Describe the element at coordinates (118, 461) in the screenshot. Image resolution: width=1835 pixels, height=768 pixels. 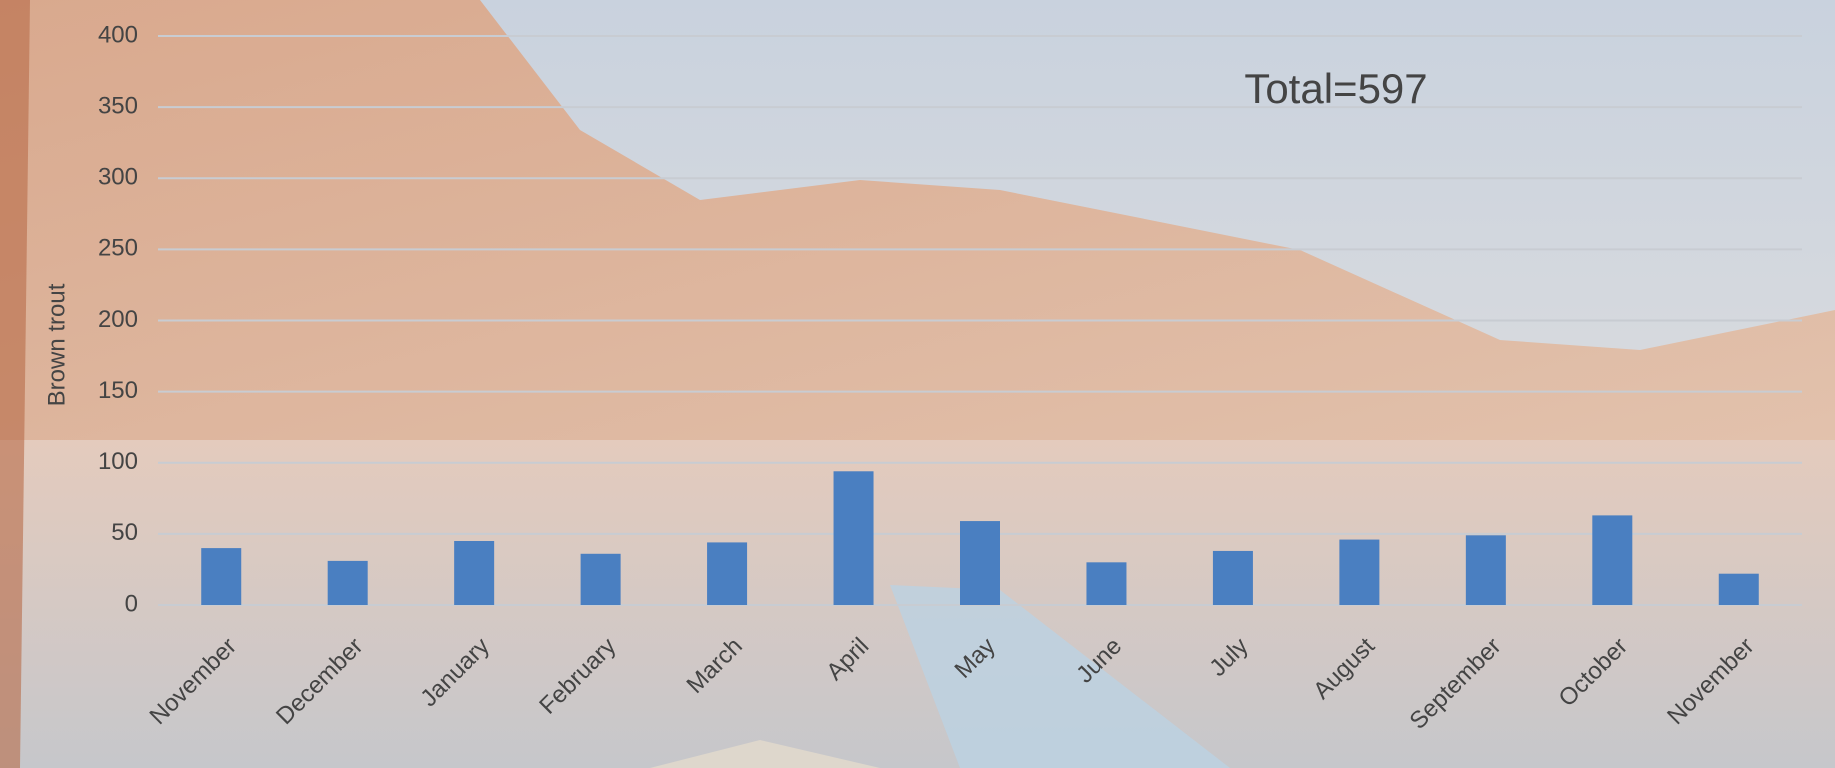
I see `y-tick-label: 100` at that location.